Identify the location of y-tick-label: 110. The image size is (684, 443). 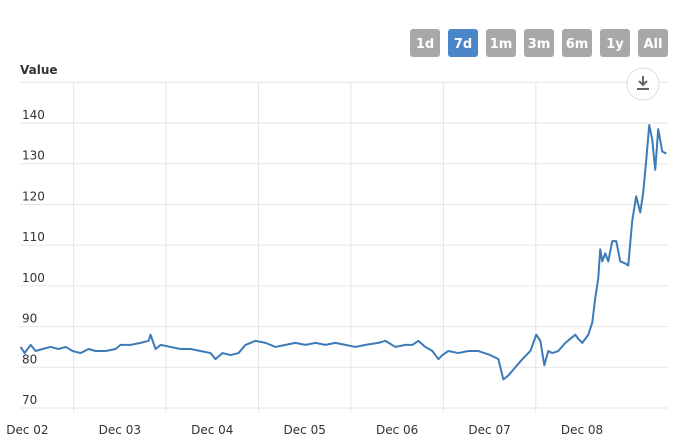
(33, 237).